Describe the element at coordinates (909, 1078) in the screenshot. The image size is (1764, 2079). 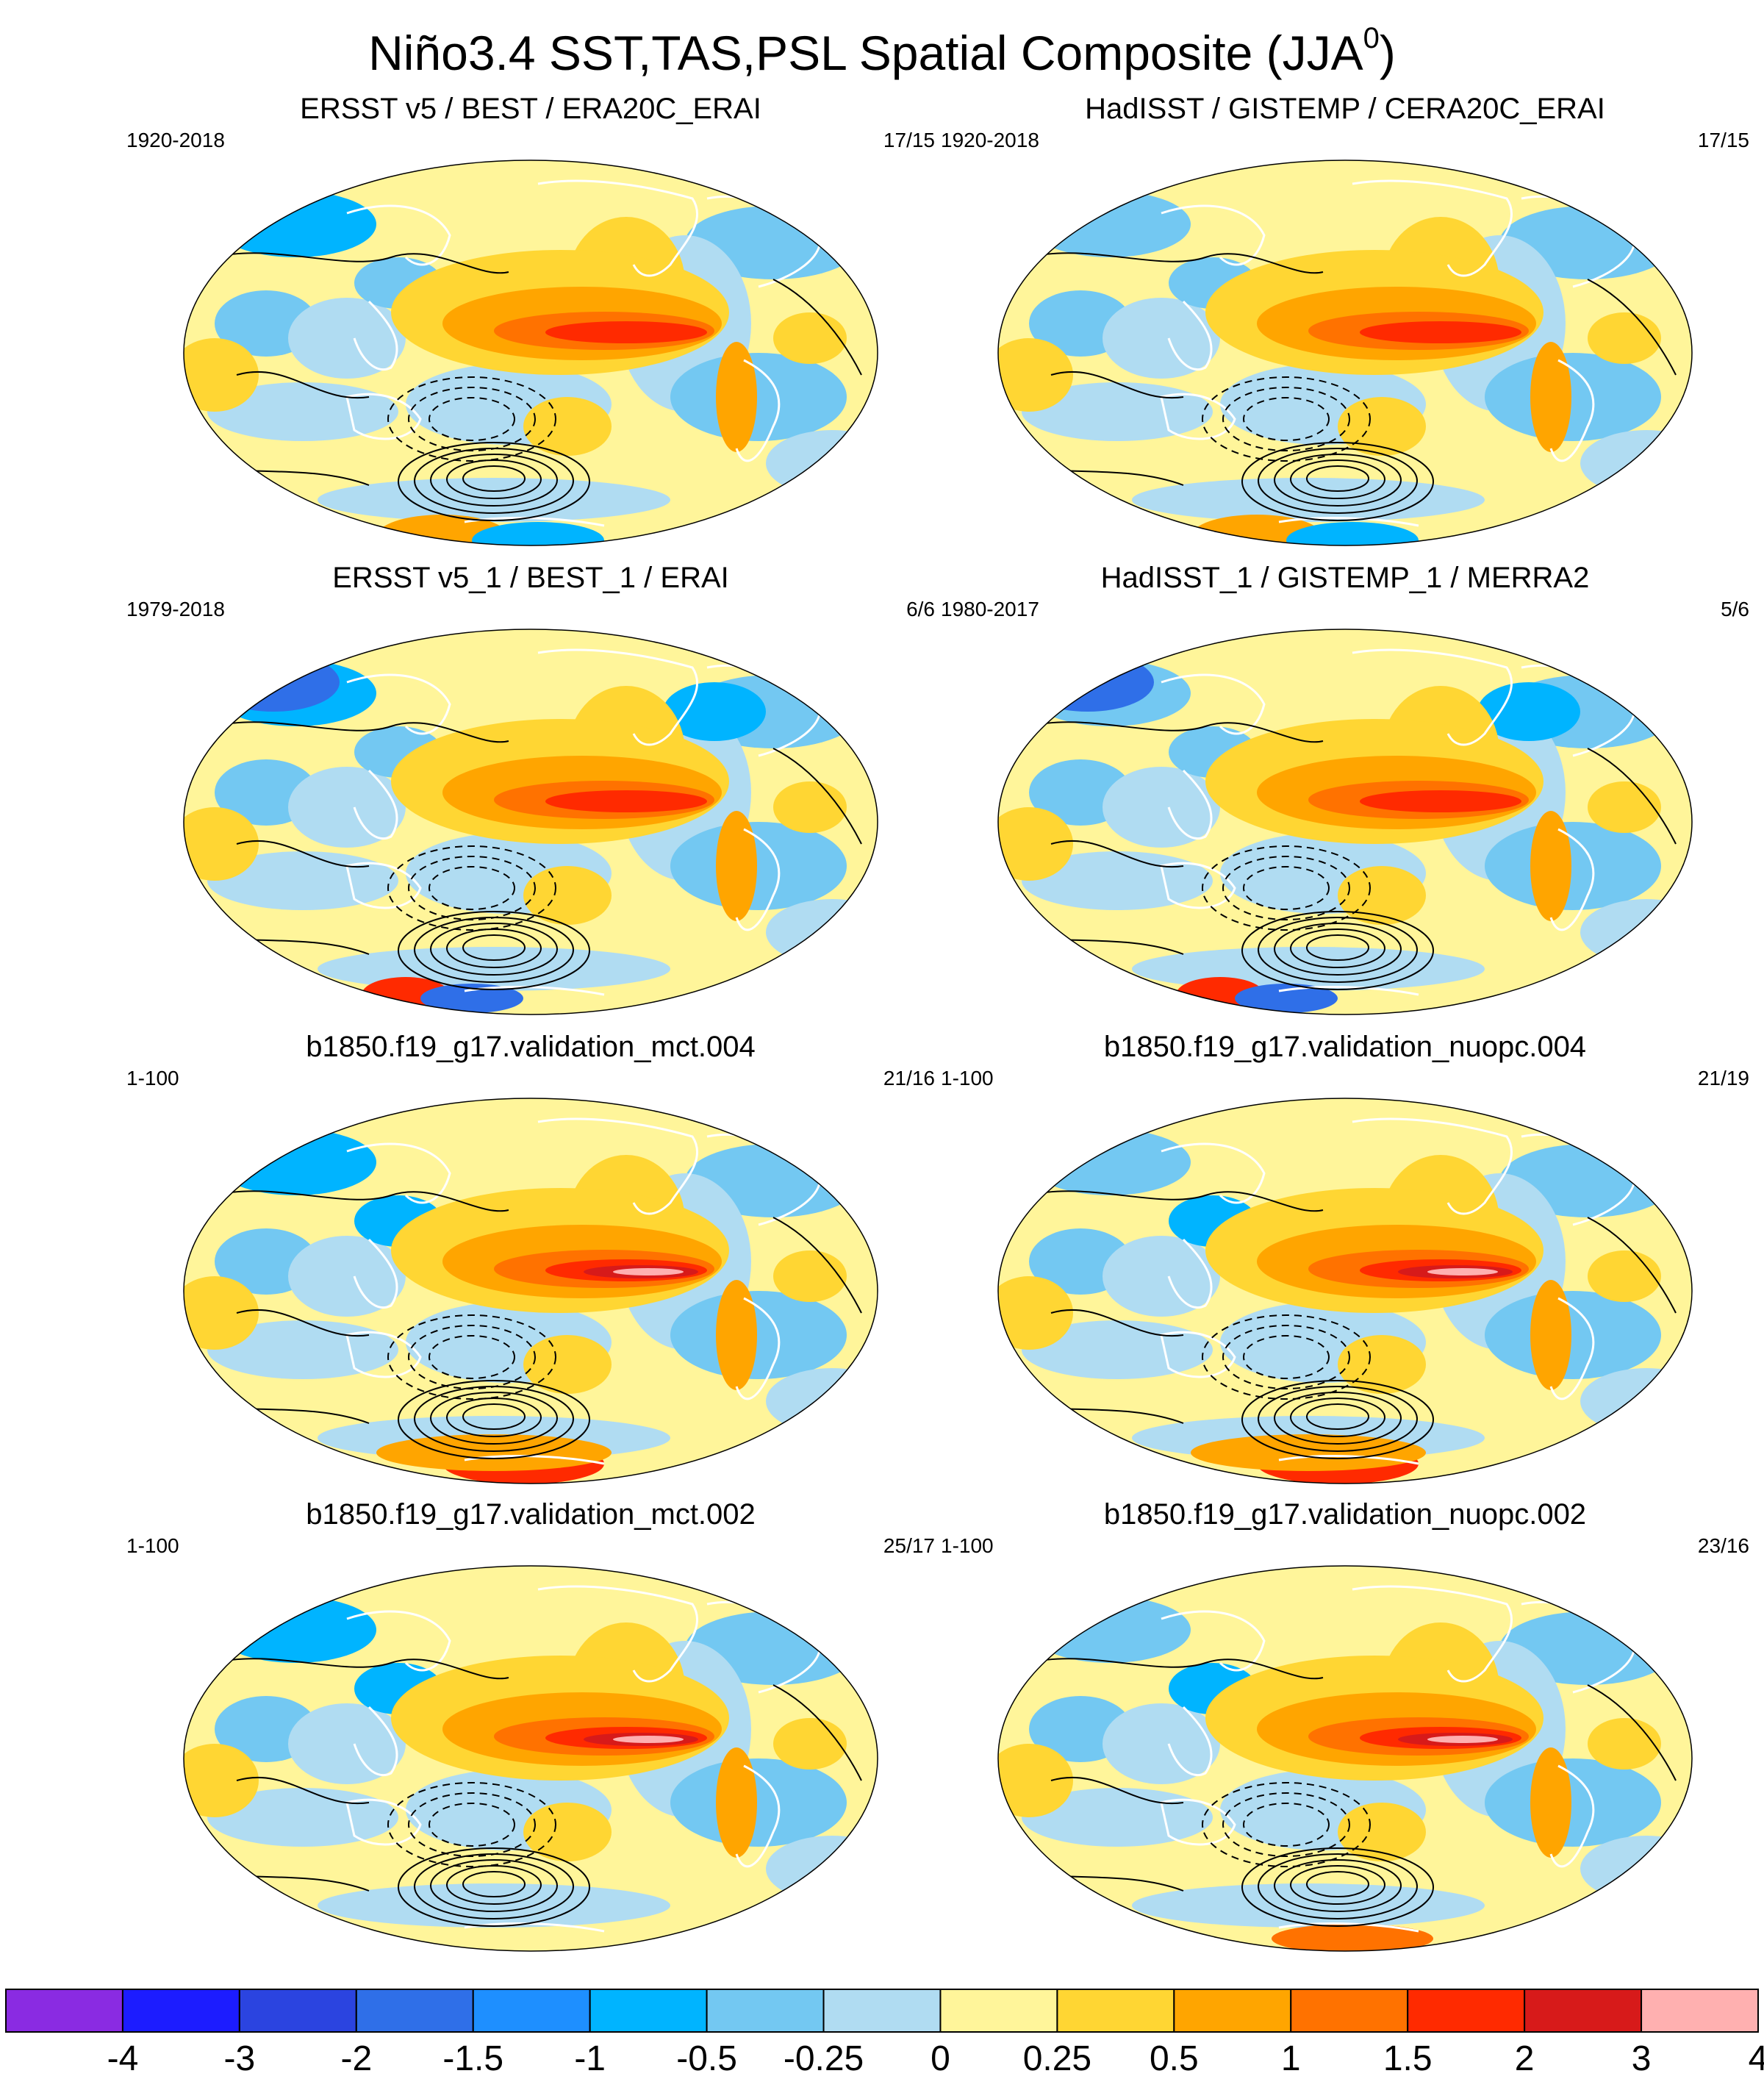
I see `counts-label: 21/16` at that location.